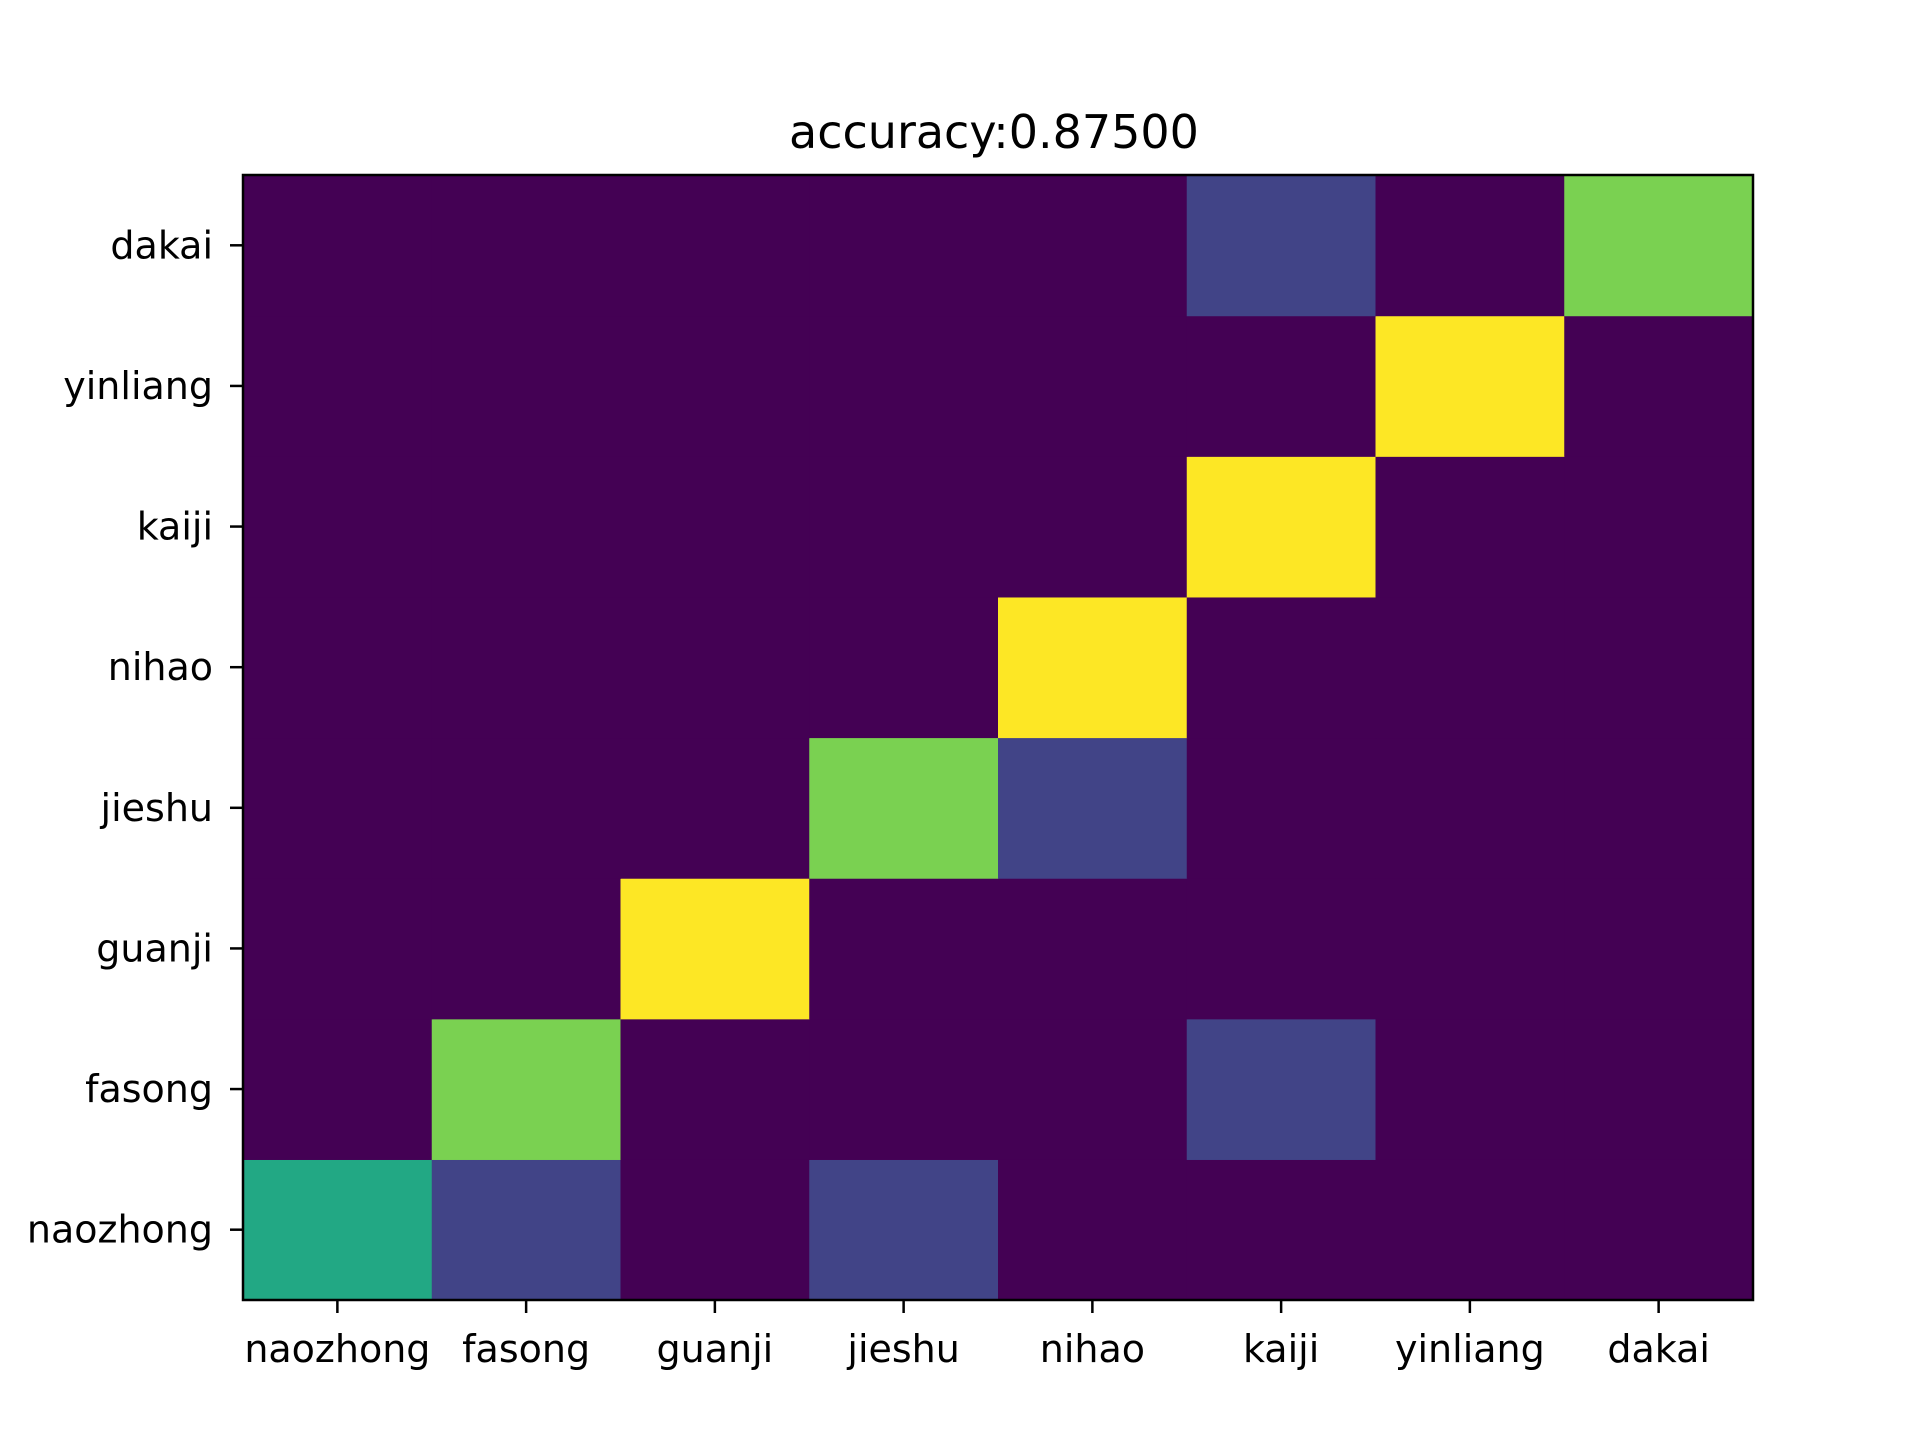  Describe the element at coordinates (1281, 386) in the screenshot. I see `heatmap-cell-yinliang-kaiji` at that location.